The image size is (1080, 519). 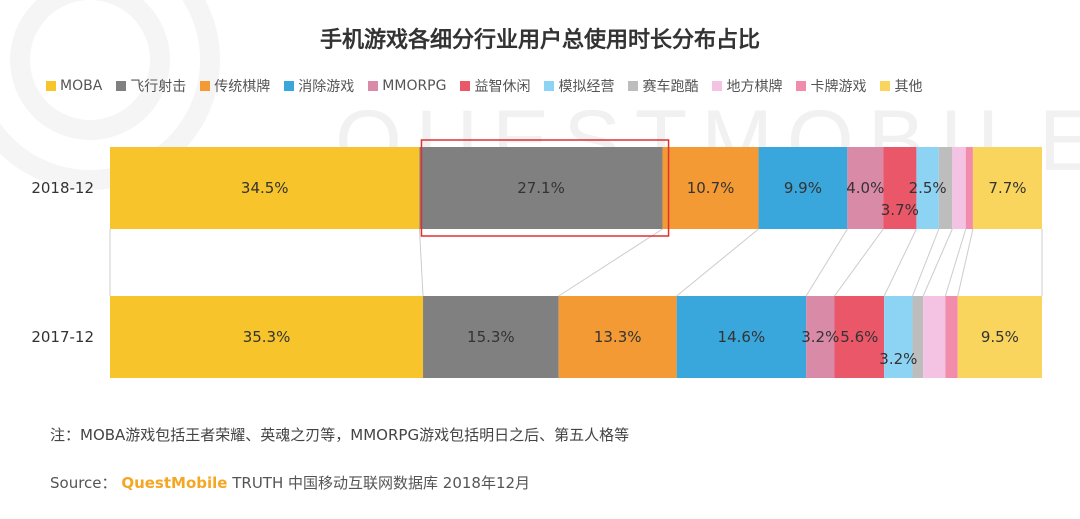 I want to click on data-label: 2.5%, so click(x=928, y=188).